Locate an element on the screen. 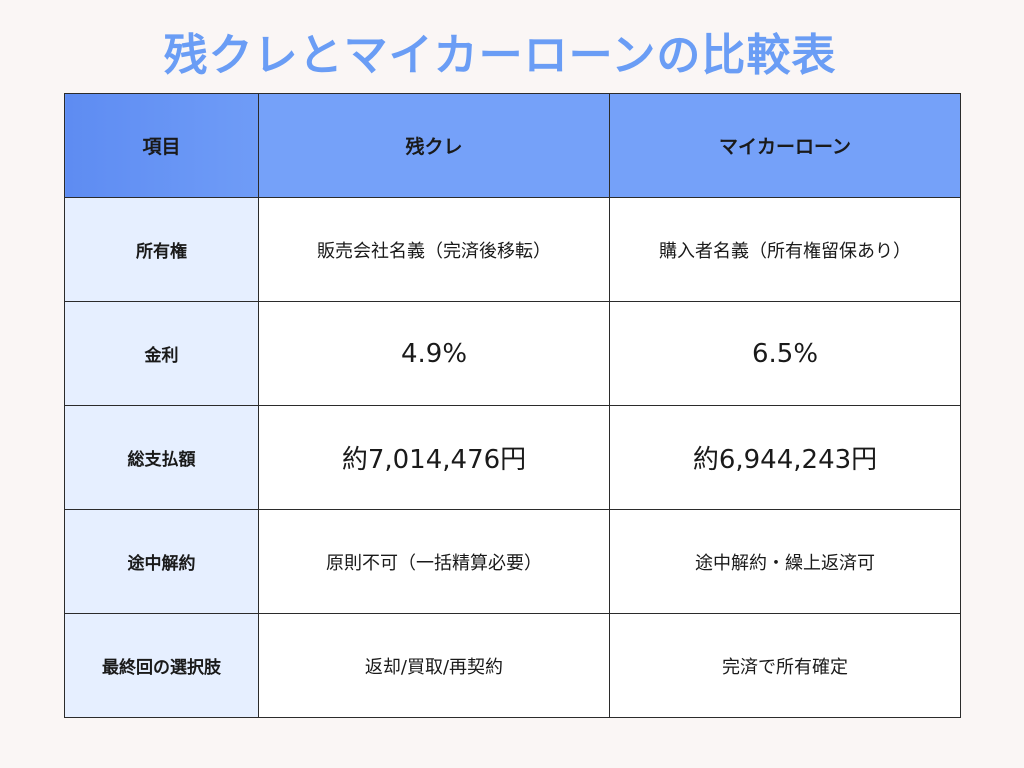  header-car-loan: マイカーローン is located at coordinates (785, 145).